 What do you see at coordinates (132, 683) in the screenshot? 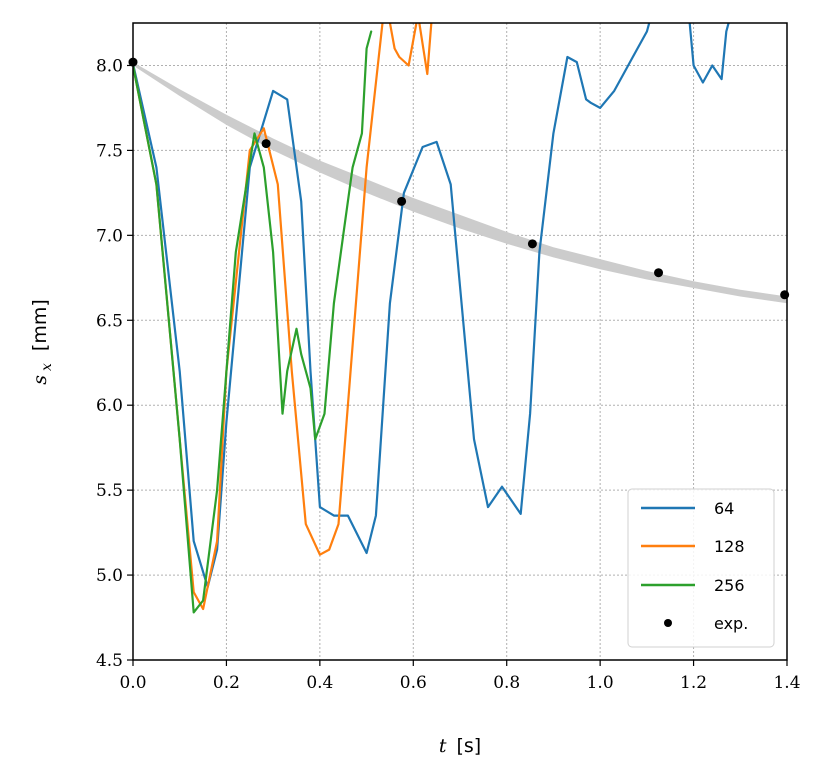
I see `x-tick-label: 0.0` at bounding box center [132, 683].